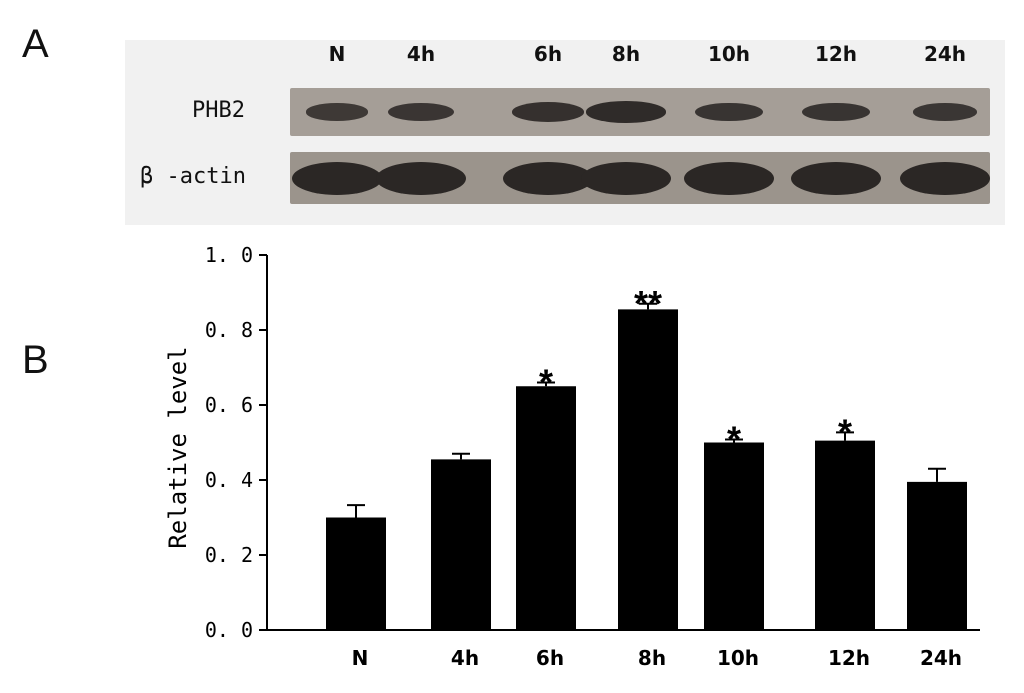 Image resolution: width=1024 pixels, height=693 pixels. I want to click on lane-label-n: N, so click(337, 54).